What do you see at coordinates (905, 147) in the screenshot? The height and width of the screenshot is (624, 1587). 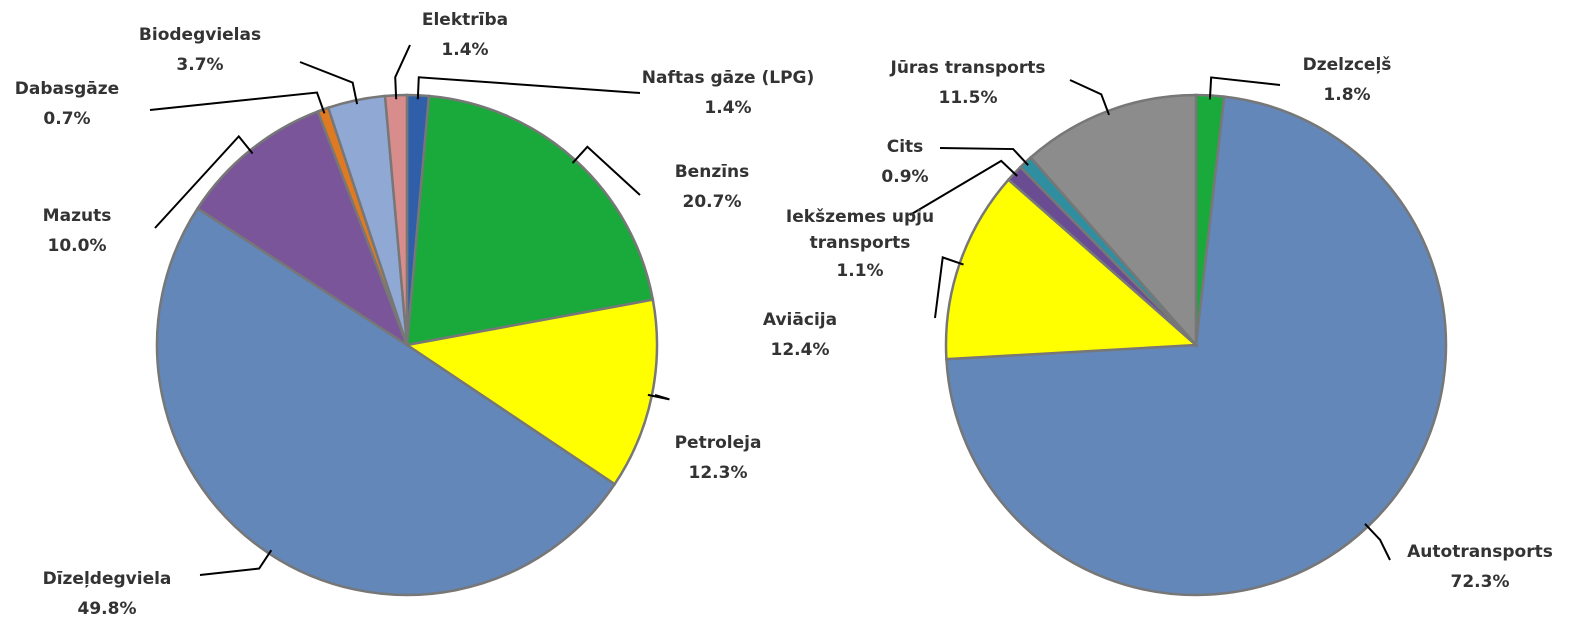 I see `category-label: Cits` at bounding box center [905, 147].